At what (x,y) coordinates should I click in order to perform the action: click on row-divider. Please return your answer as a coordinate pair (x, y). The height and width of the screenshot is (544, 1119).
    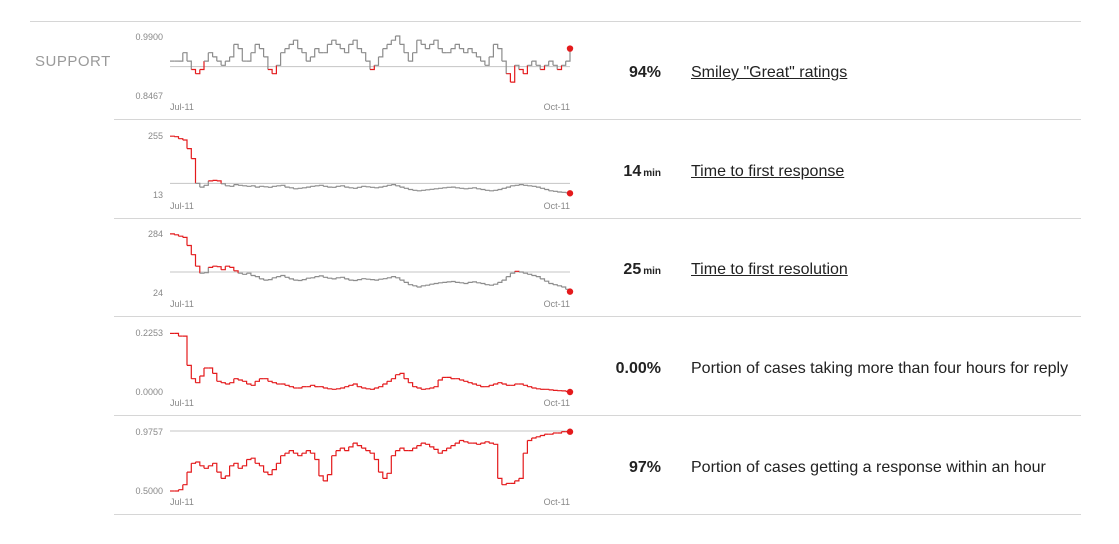
    Looking at the image, I should click on (597, 218).